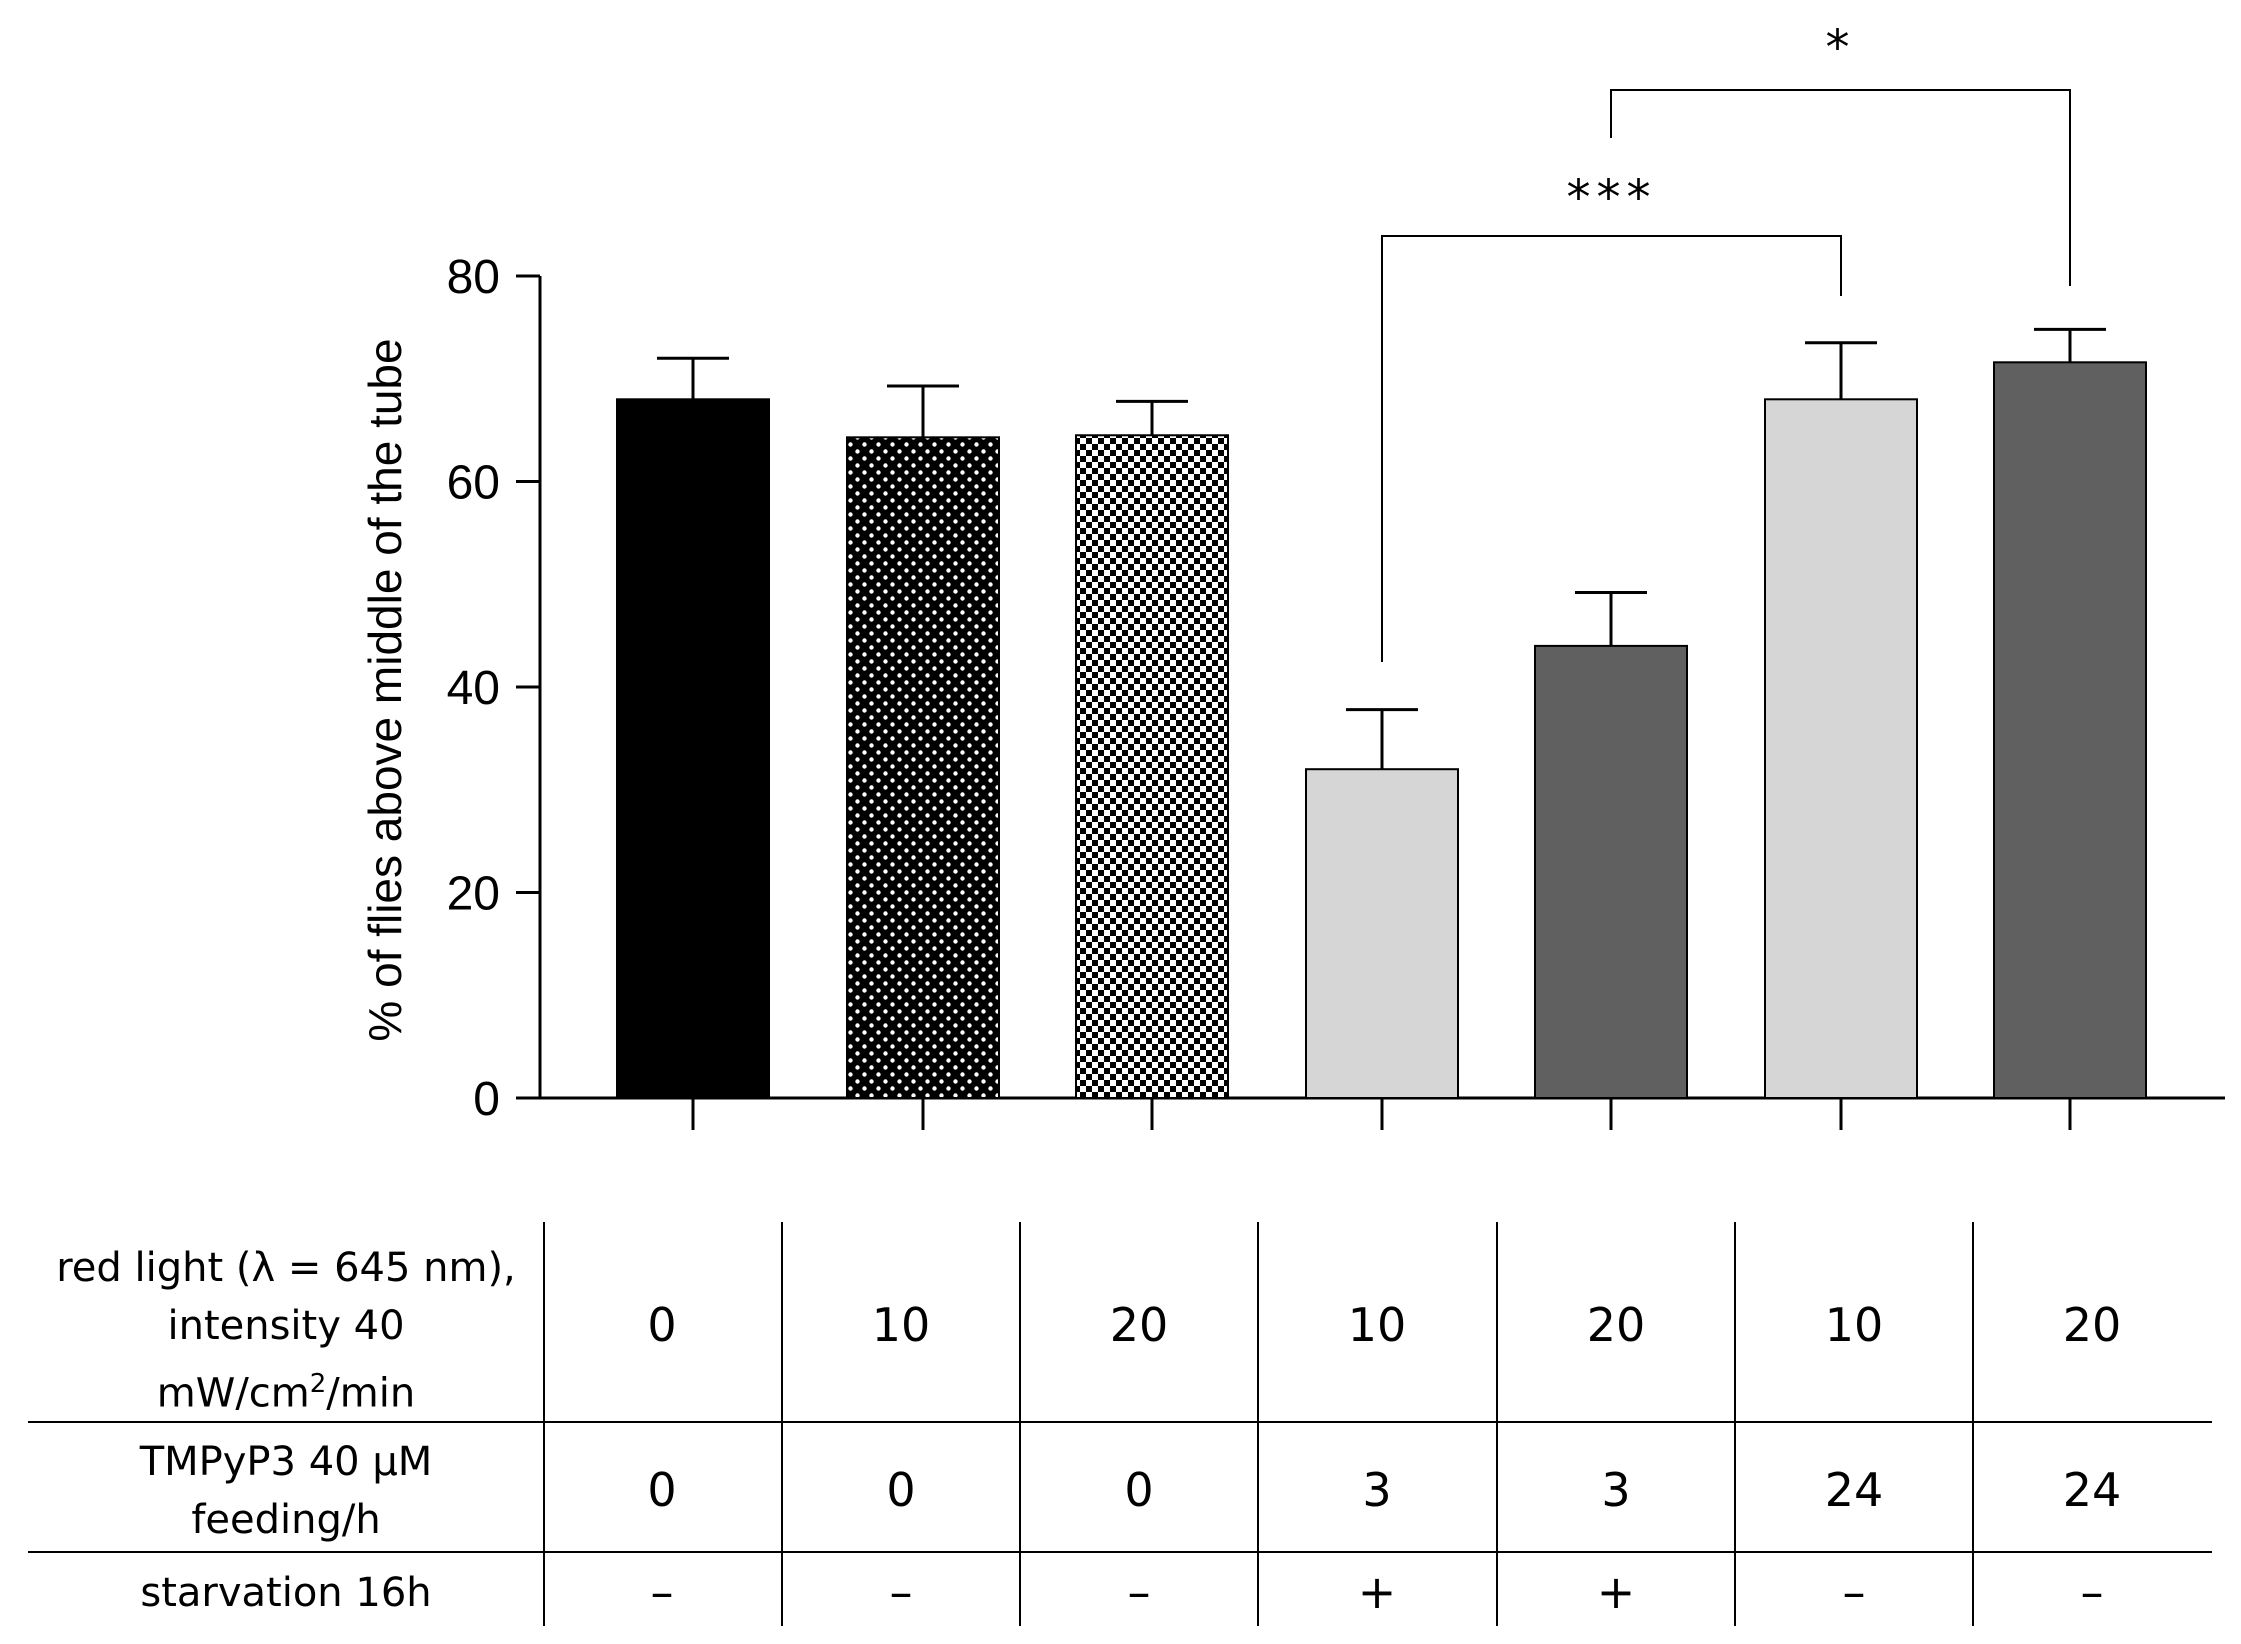 The image size is (2241, 1644). Describe the element at coordinates (473, 483) in the screenshot. I see `y-tick-label: 60` at that location.